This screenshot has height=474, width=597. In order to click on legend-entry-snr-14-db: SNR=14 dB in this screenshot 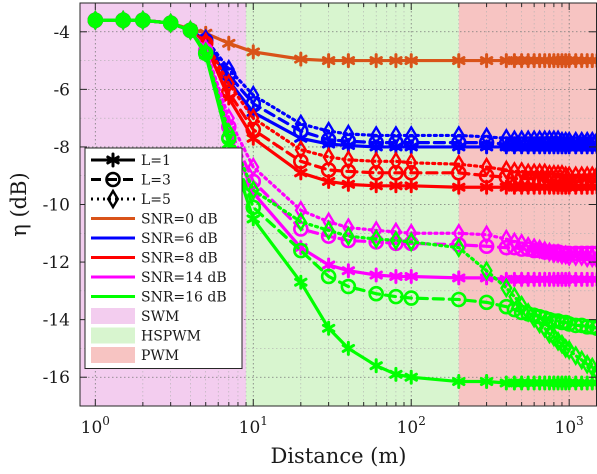, I will do `click(159, 278)`.